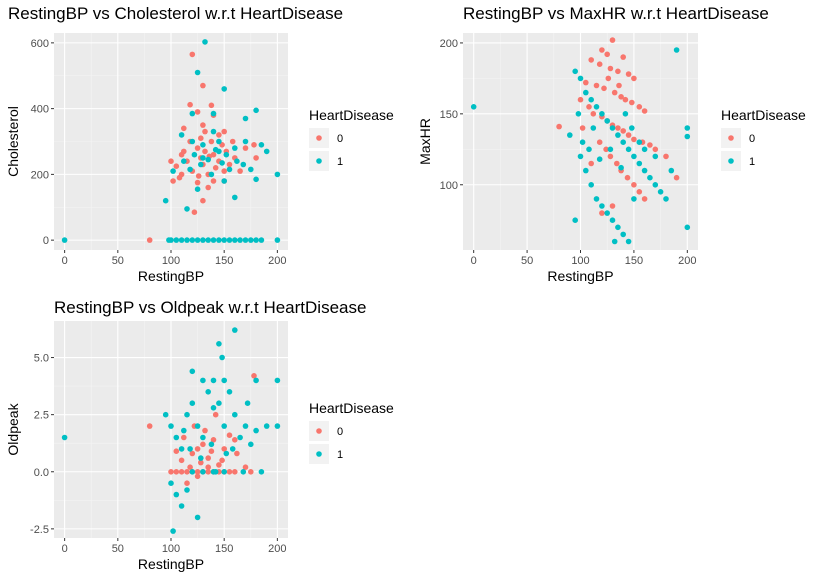  I want to click on x-tick-label: 0, so click(65, 261).